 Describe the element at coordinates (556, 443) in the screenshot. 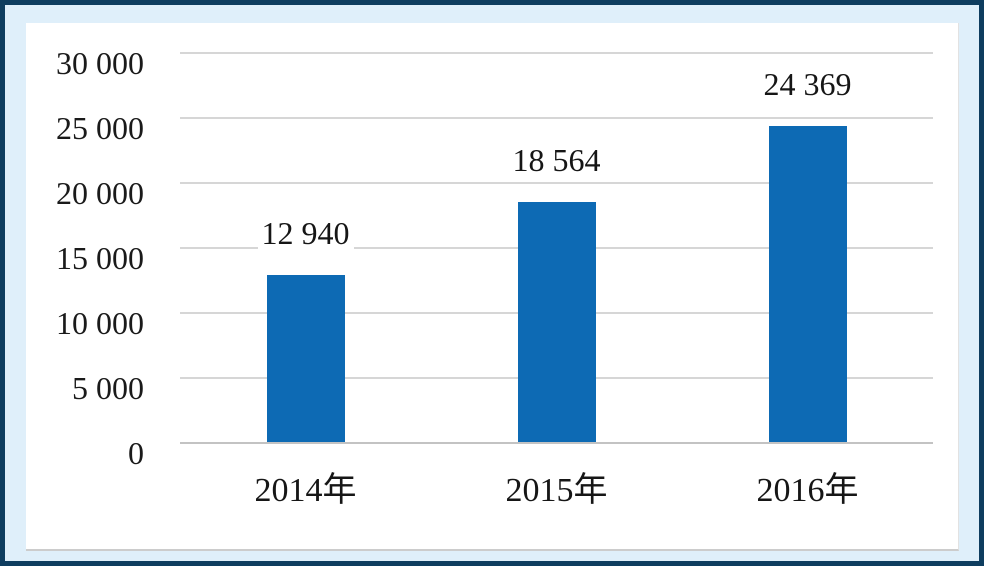

I see `x-axis-line` at that location.